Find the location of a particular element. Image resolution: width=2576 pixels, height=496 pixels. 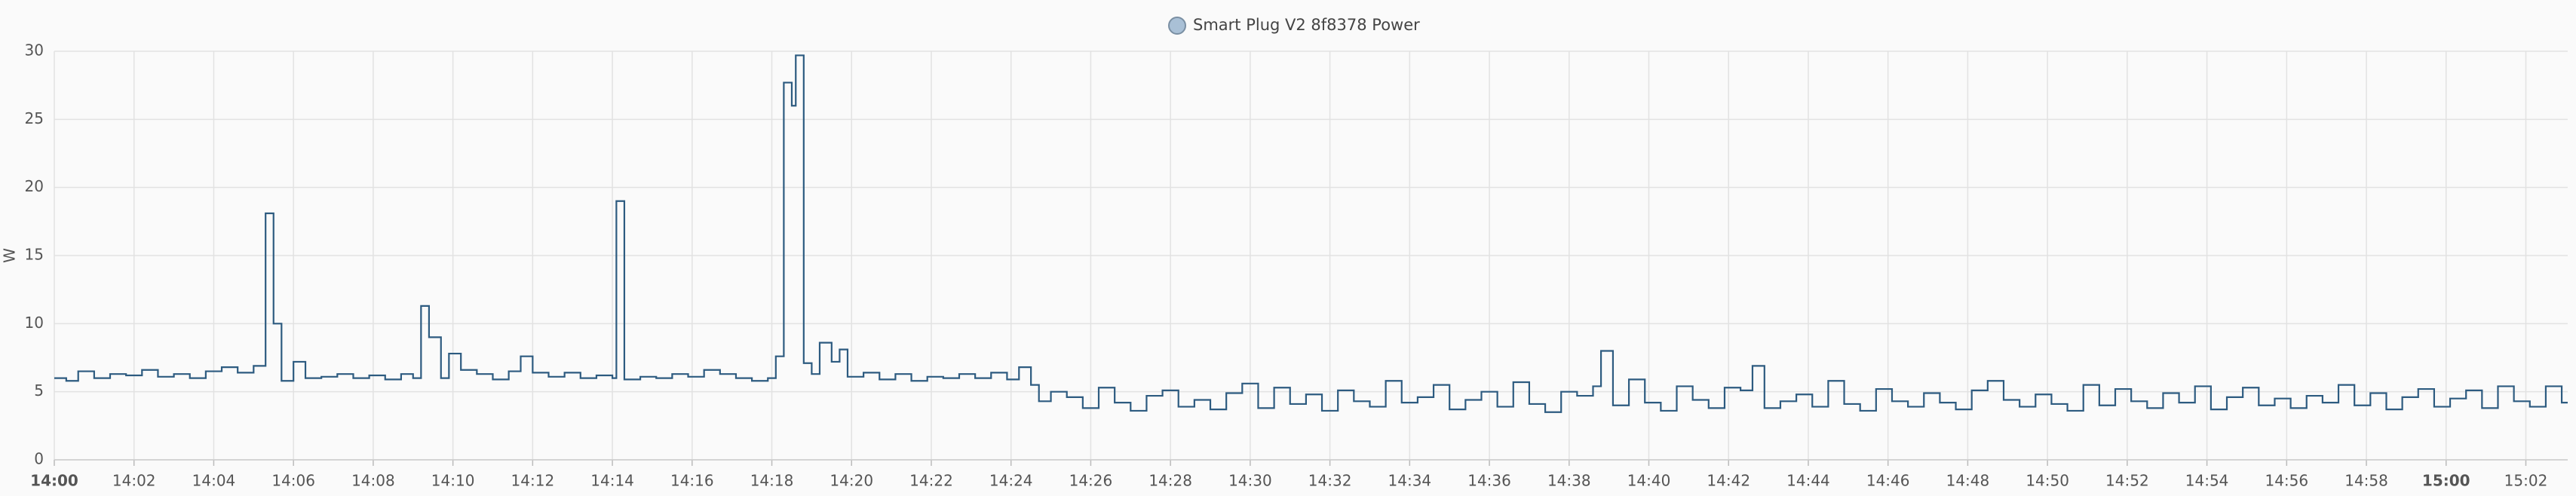

y-tick-label: 5 is located at coordinates (39, 390).